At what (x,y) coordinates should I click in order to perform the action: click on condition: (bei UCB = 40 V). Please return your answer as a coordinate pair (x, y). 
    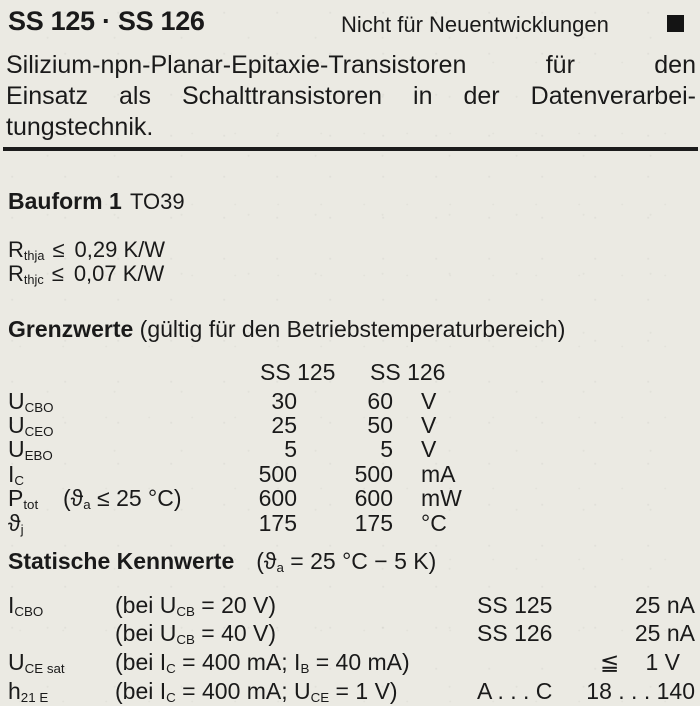
    Looking at the image, I should click on (196, 633).